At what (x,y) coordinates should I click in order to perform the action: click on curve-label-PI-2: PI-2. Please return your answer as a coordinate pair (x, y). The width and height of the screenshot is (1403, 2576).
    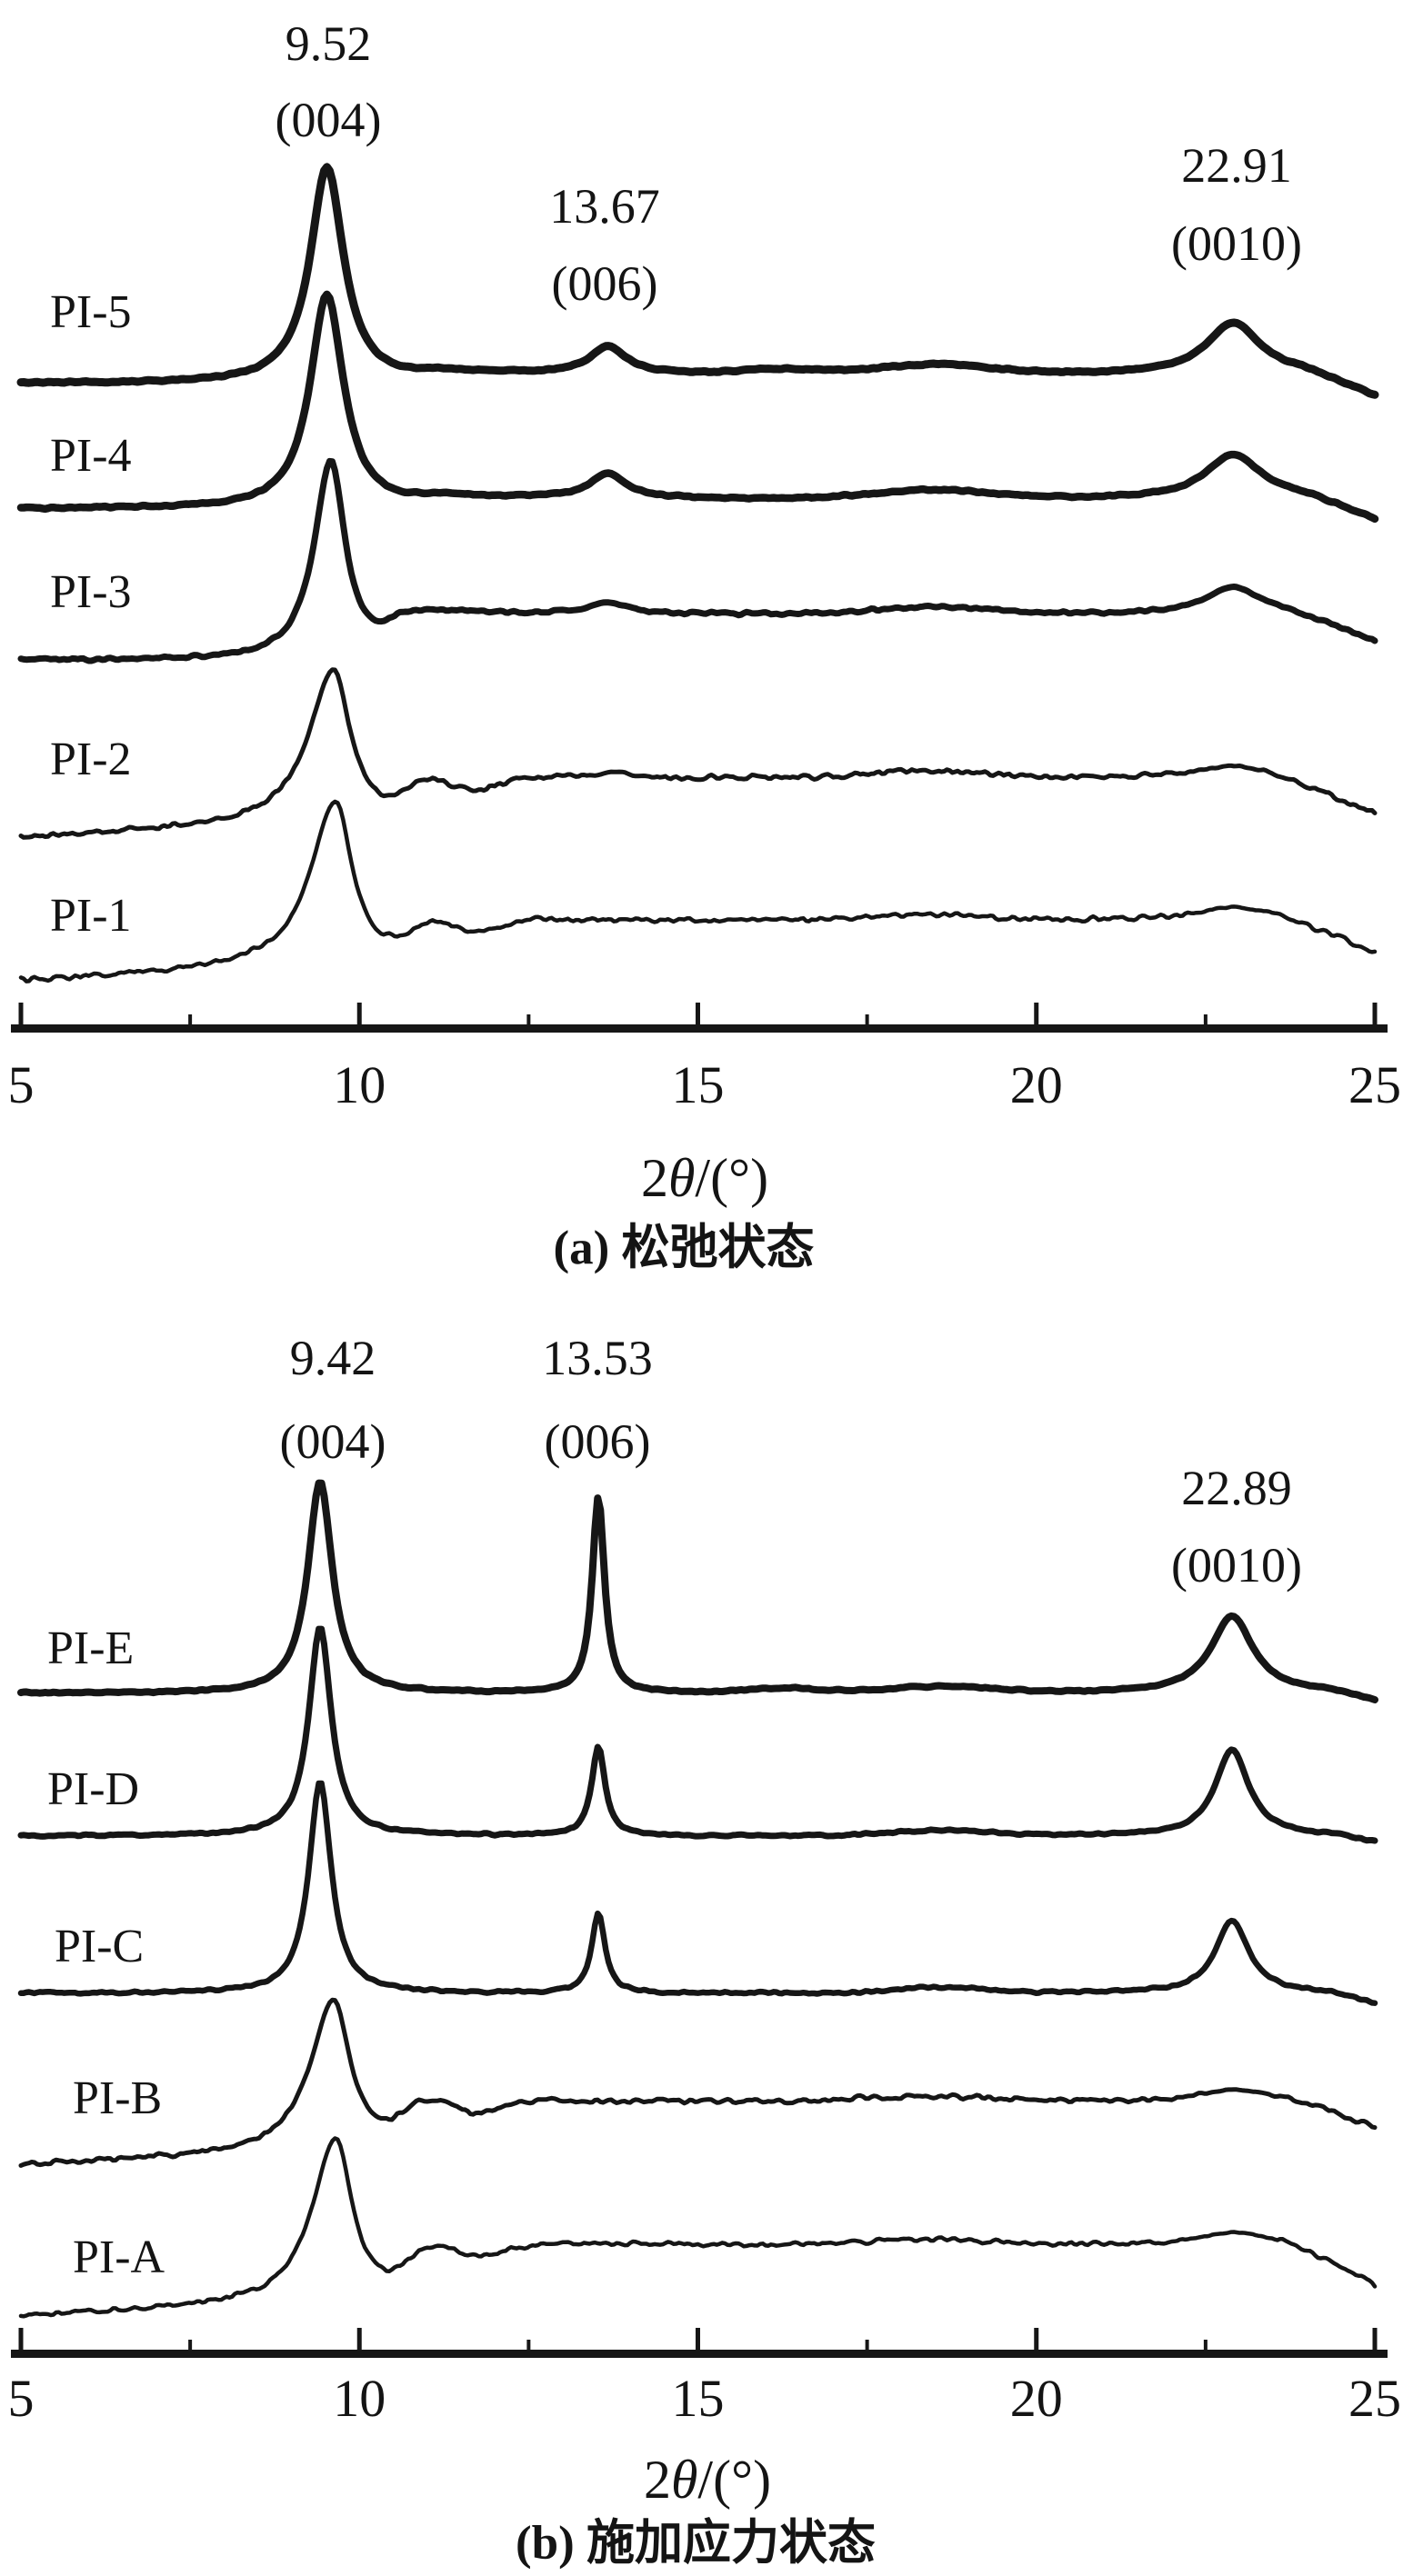
    Looking at the image, I should click on (91, 759).